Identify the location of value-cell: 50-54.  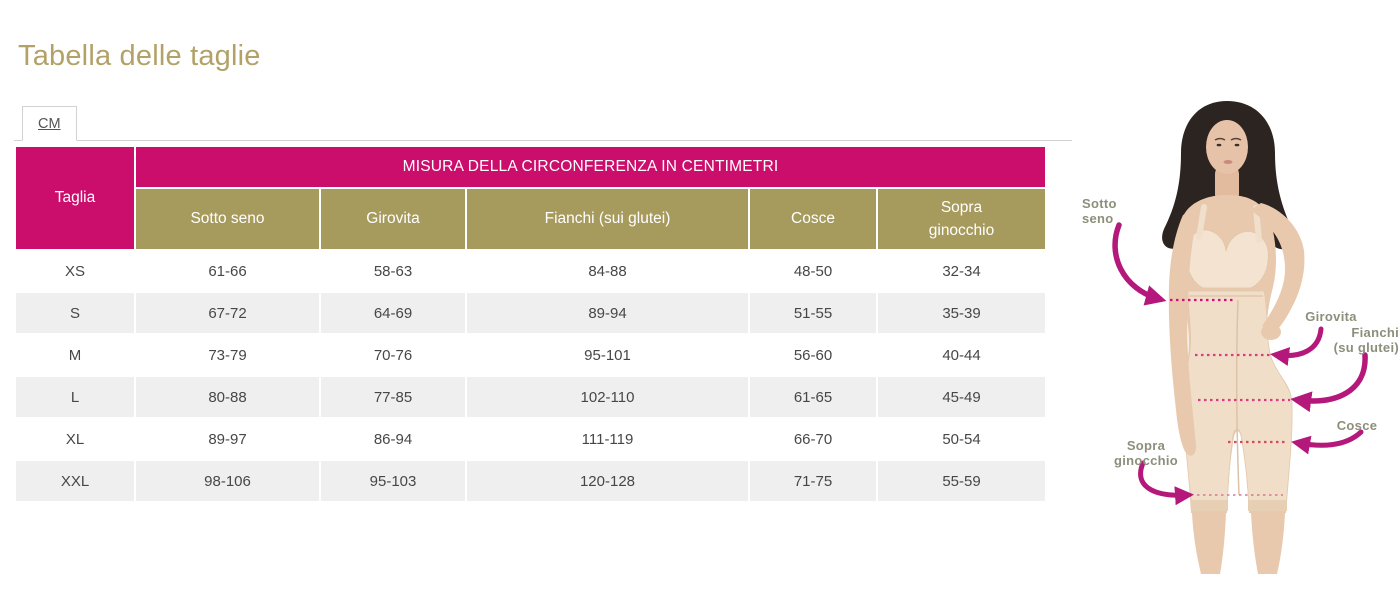
(962, 439).